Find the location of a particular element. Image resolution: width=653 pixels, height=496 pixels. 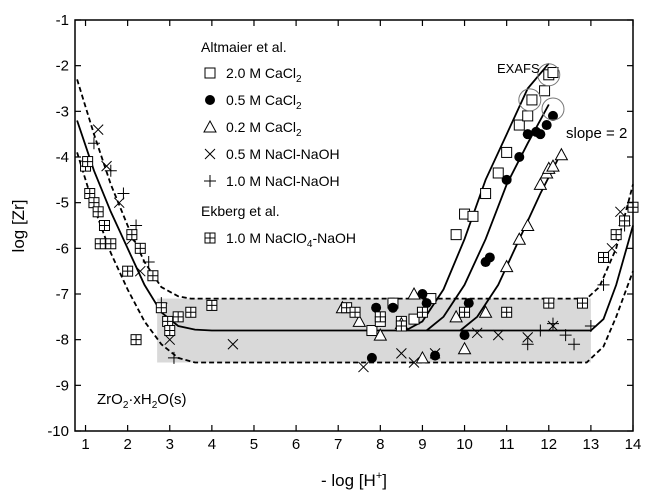

solid-phase-label: ZrO2·xH2O(s) is located at coordinates (141, 401).